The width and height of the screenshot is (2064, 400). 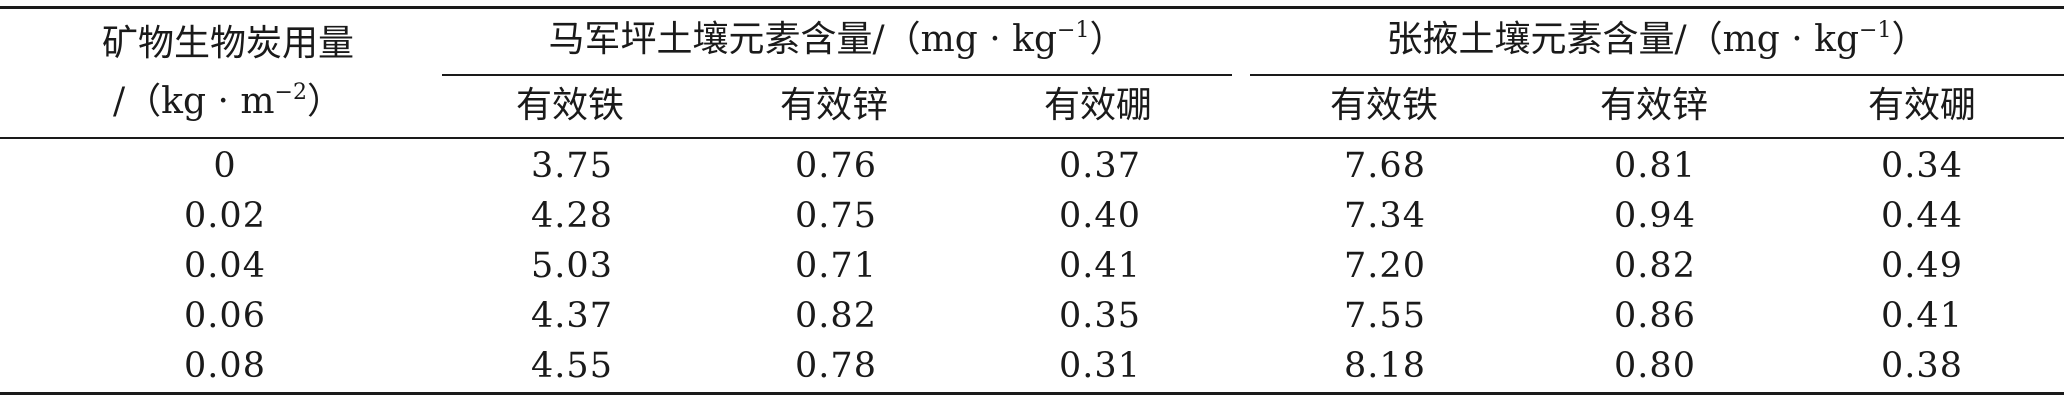 What do you see at coordinates (1098, 105) in the screenshot?
I see `subheader-b-majunping: 有效硼` at bounding box center [1098, 105].